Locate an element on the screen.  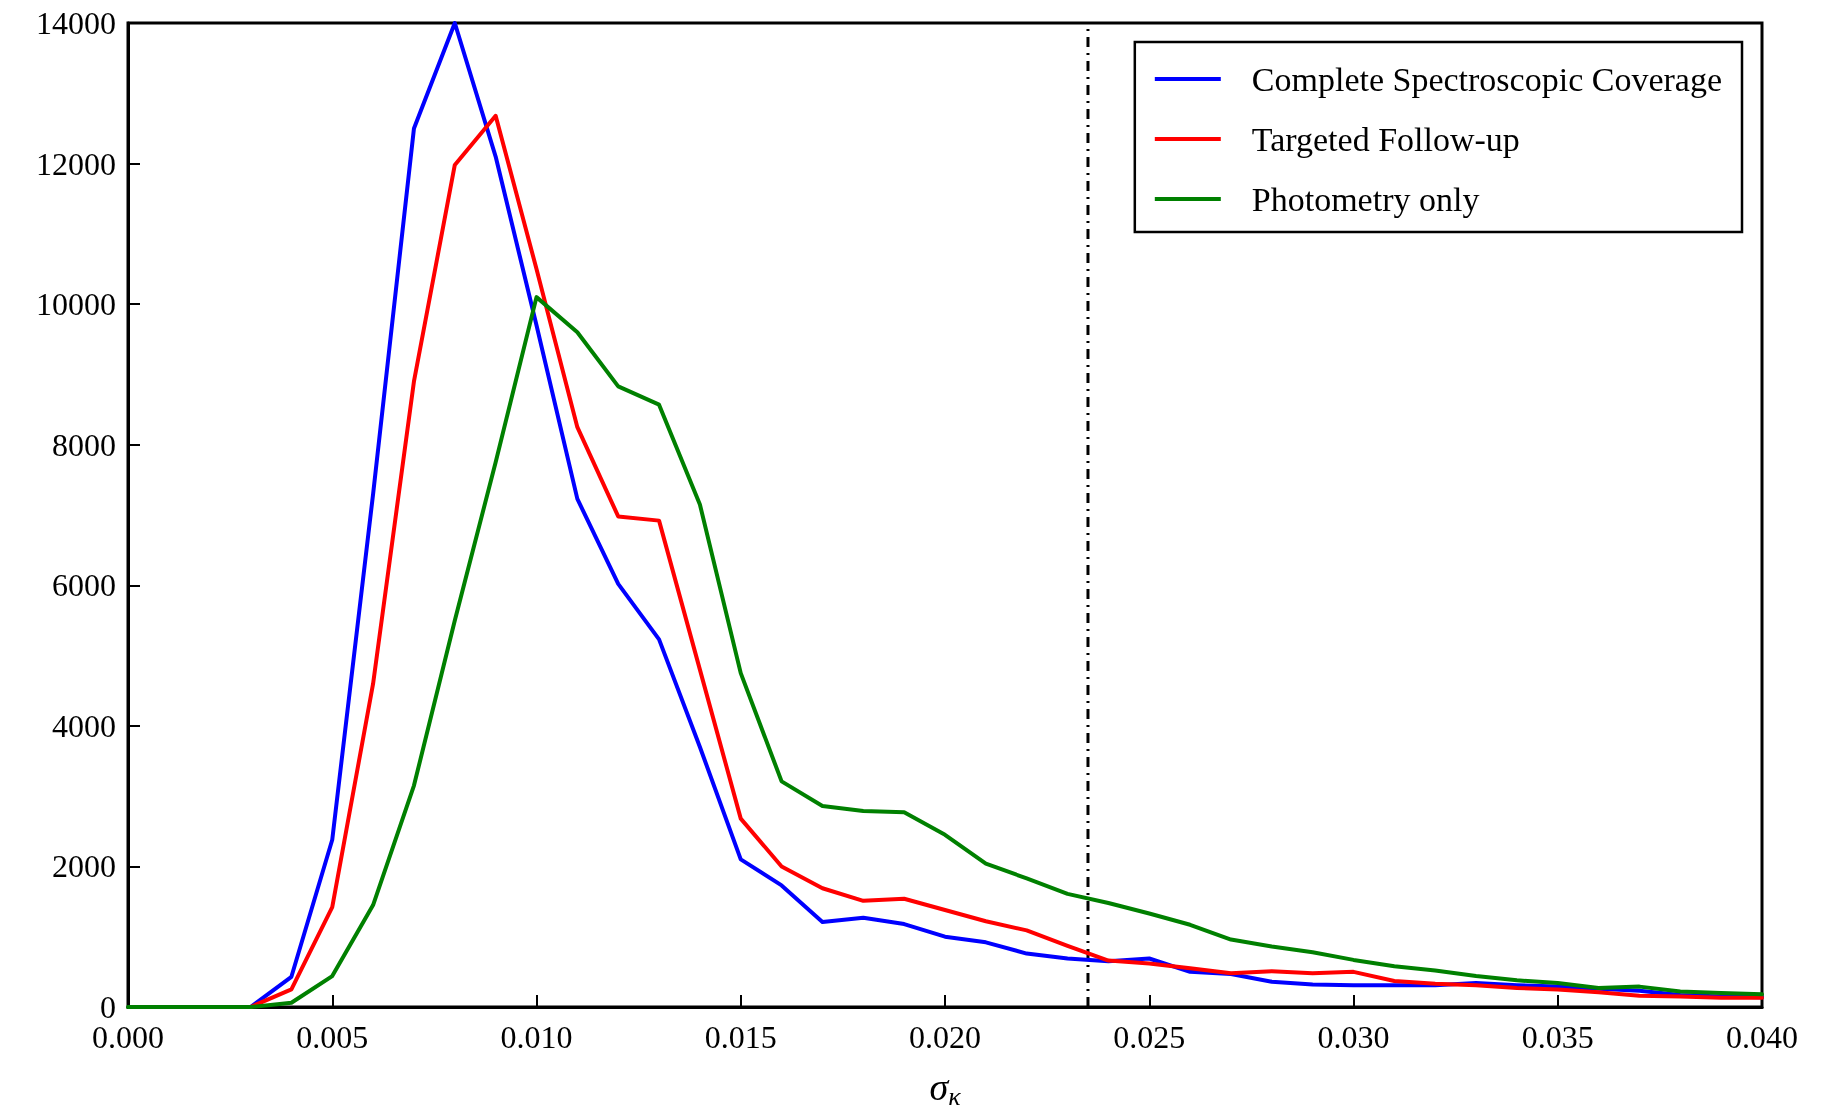
y-tick-label: 12000 is located at coordinates (76, 163).